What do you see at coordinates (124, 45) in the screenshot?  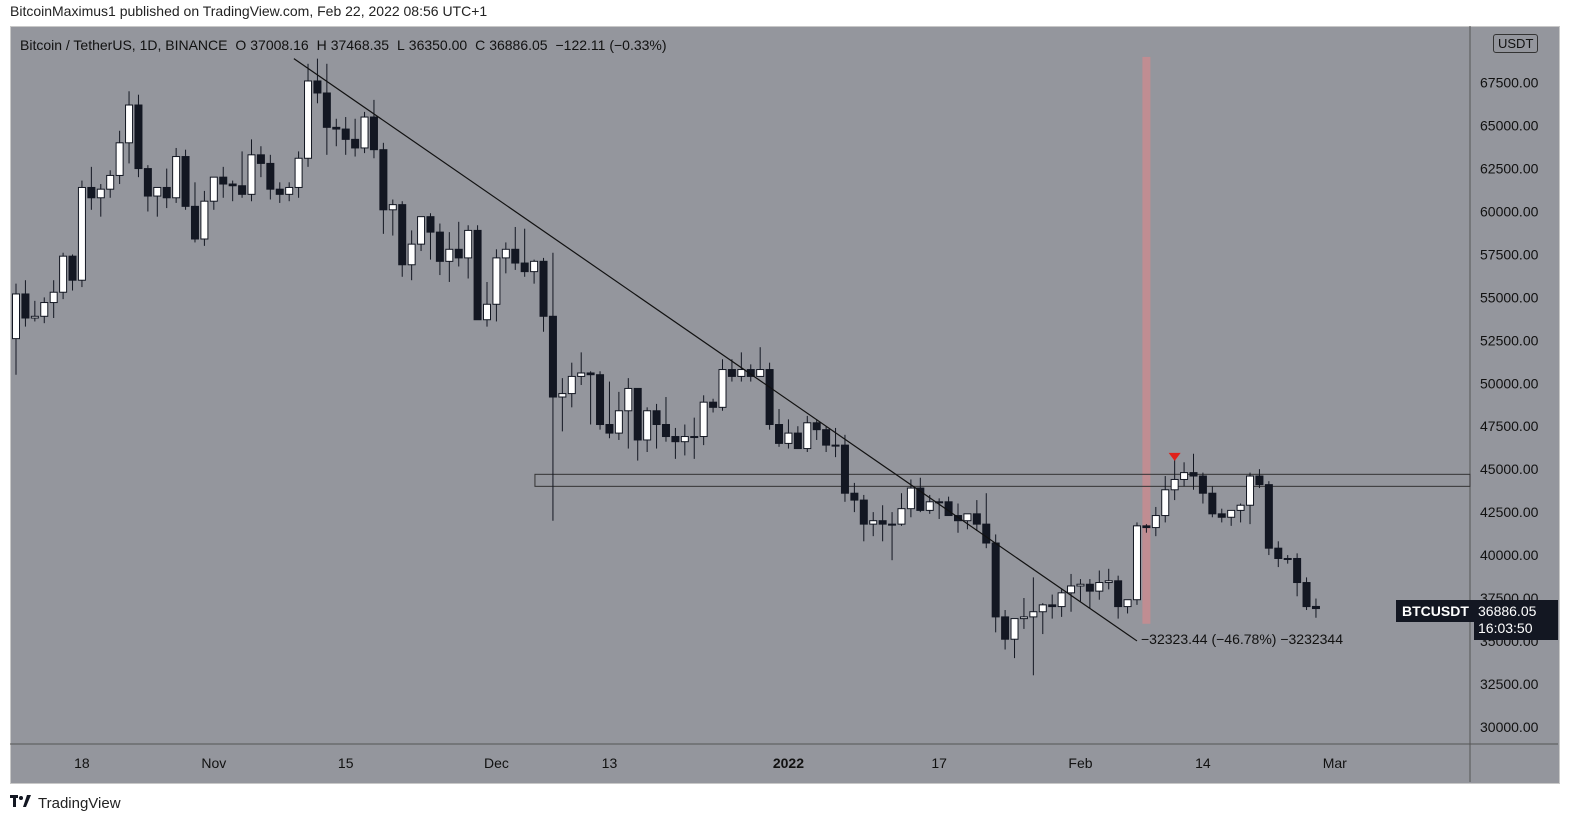 I see `symbol-title: Bitcoin / TetherUS, 1D, BINANCE` at bounding box center [124, 45].